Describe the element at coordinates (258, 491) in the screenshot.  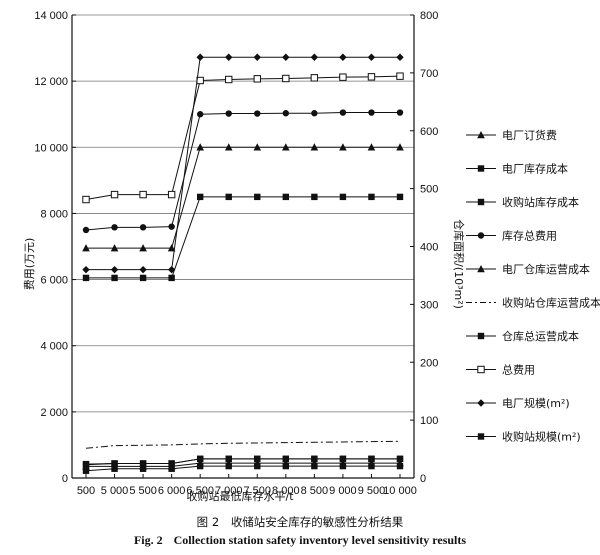
I see `x-tick-label: 7 500` at that location.